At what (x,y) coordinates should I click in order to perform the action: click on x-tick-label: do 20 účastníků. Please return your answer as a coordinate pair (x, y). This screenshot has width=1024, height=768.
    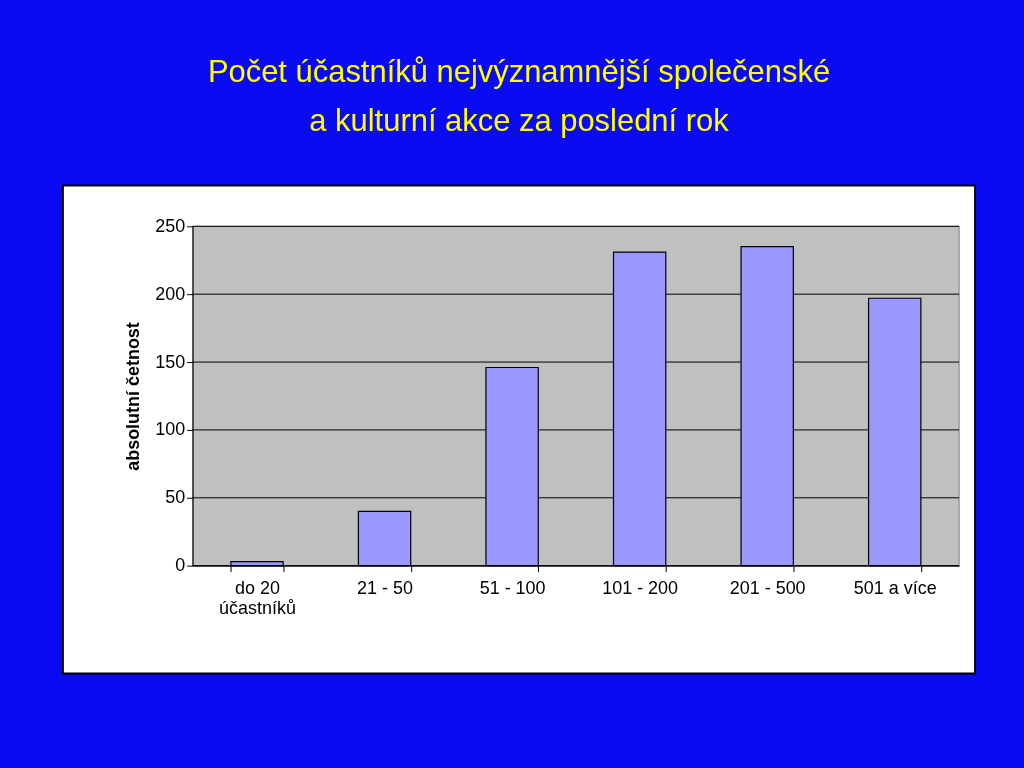
    Looking at the image, I should click on (257, 598).